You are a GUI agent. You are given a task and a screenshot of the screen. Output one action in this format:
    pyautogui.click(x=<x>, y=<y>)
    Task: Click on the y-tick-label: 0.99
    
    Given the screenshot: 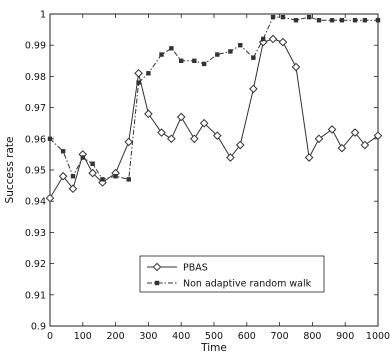 What is the action you would take?
    pyautogui.click(x=35, y=46)
    